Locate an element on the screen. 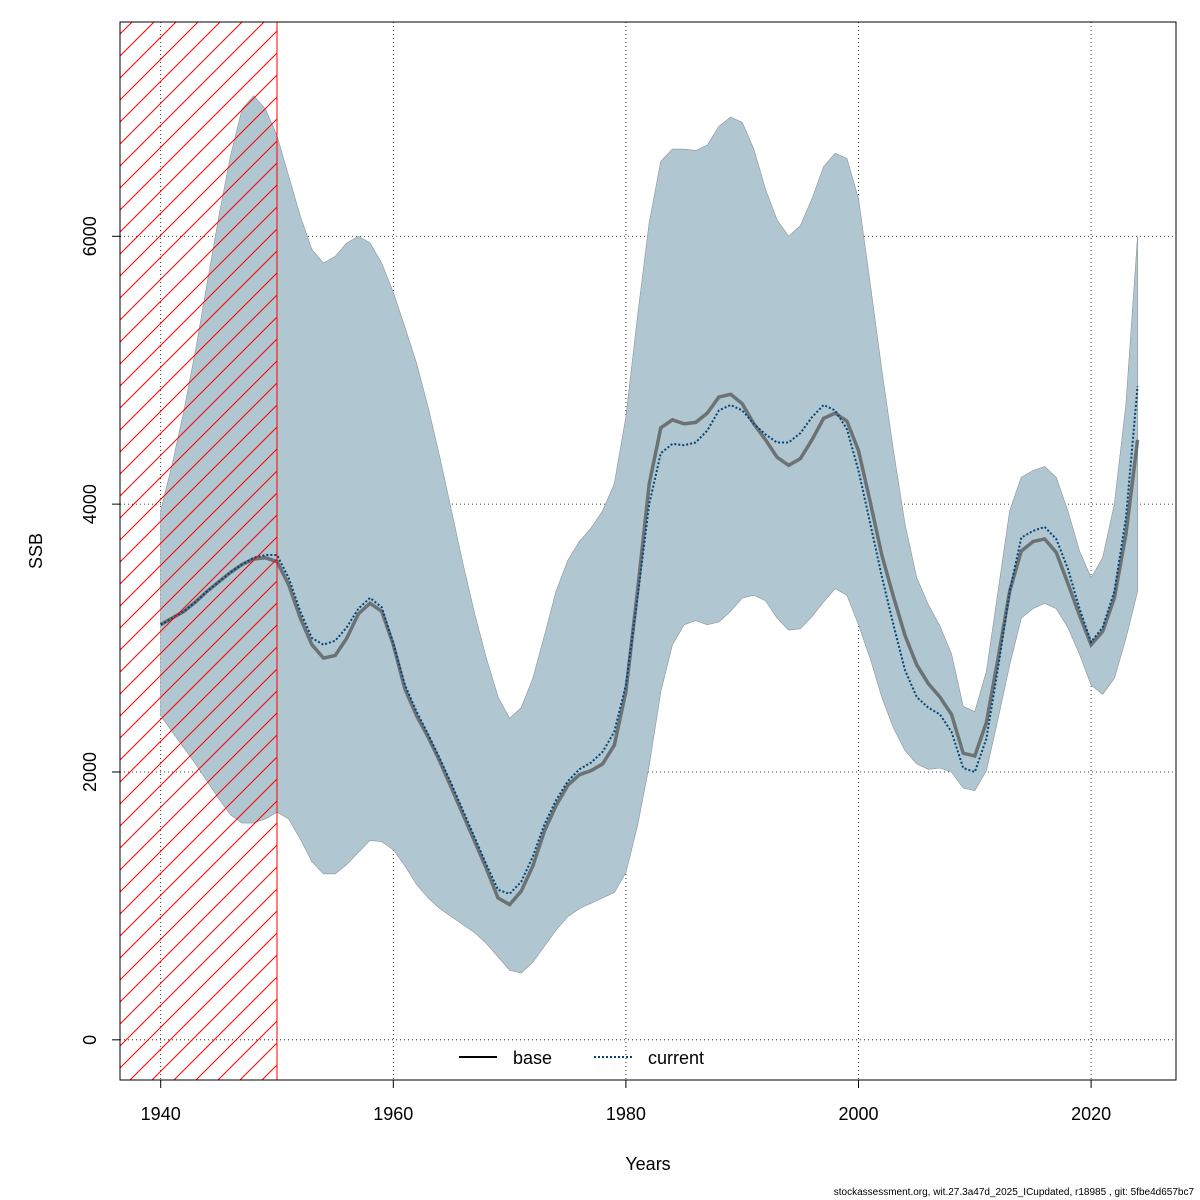 The height and width of the screenshot is (1200, 1200). y-axis-title: SSB is located at coordinates (36, 551).